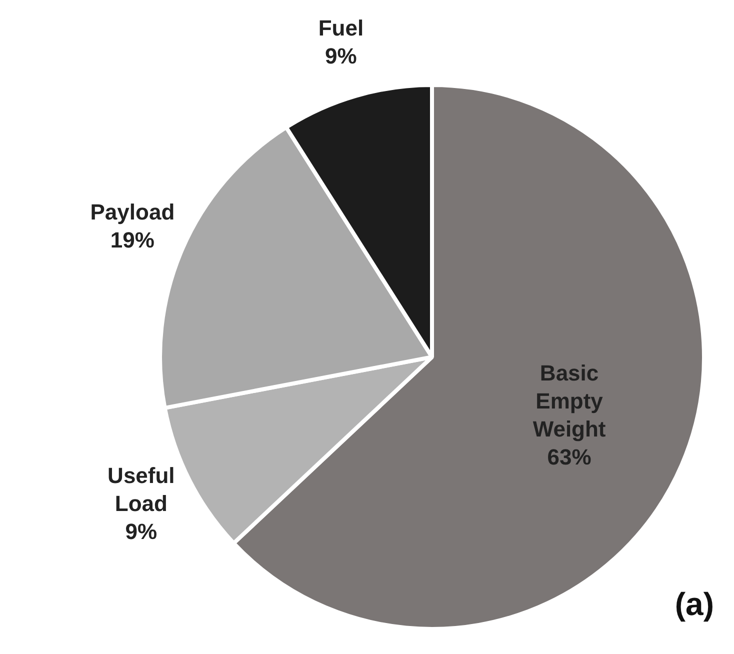 The height and width of the screenshot is (654, 734). Describe the element at coordinates (694, 604) in the screenshot. I see `text: (a)` at that location.